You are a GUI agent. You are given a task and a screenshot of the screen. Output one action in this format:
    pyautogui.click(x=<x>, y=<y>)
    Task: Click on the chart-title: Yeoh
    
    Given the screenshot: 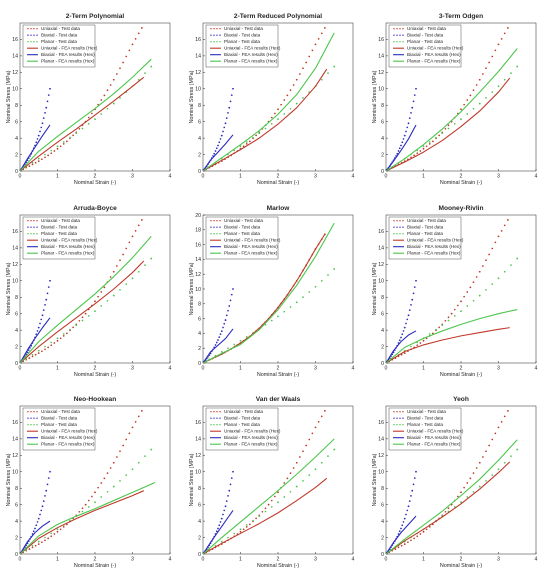 What is the action you would take?
    pyautogui.click(x=461, y=399)
    